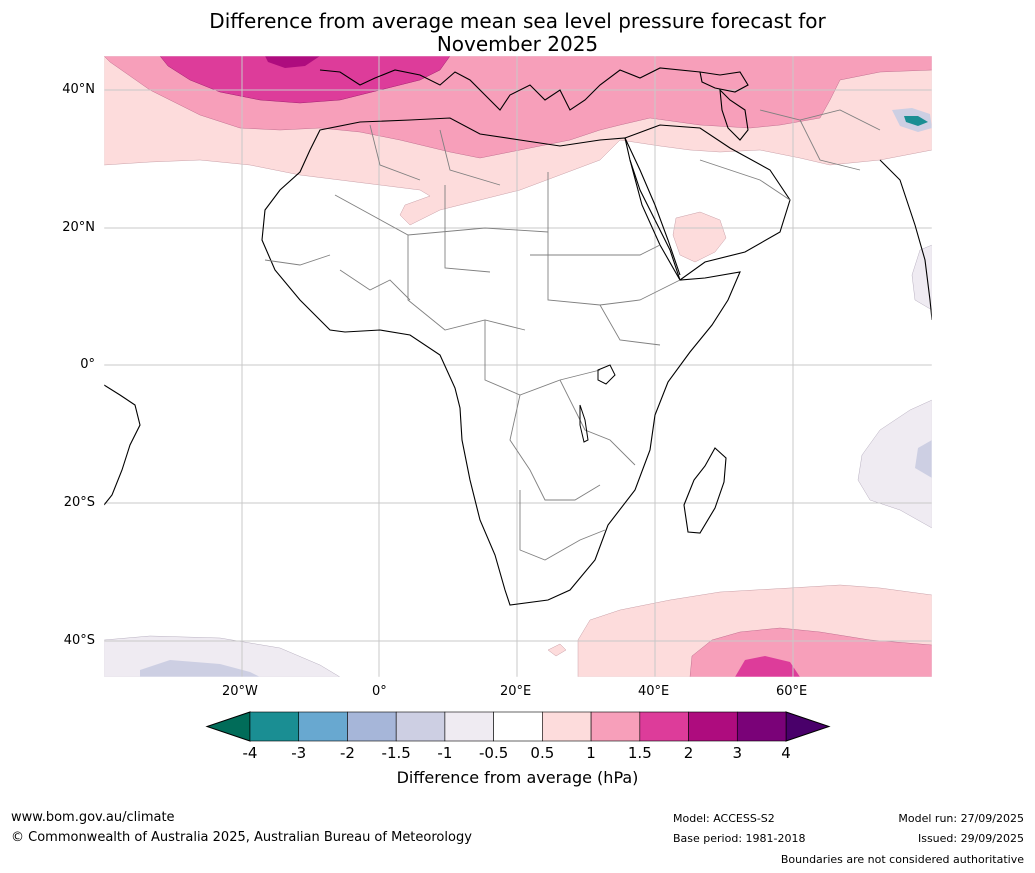  What do you see at coordinates (923, 459) in the screenshot?
I see `anomaly-patch-indian-ocean-core` at bounding box center [923, 459].